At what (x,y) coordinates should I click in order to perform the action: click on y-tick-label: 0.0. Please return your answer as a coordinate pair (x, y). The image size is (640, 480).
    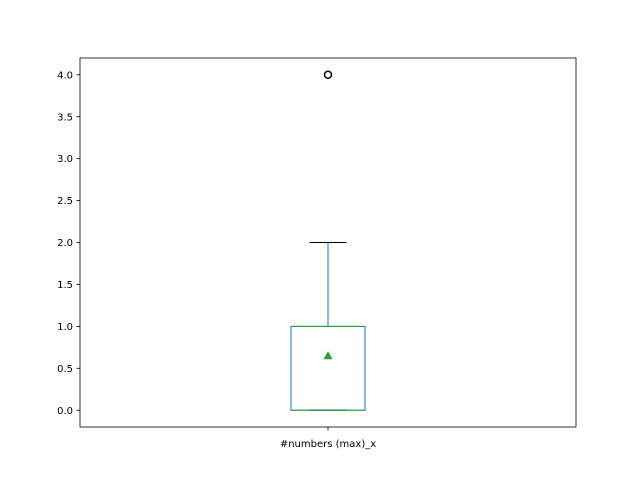
    Looking at the image, I should click on (65, 411).